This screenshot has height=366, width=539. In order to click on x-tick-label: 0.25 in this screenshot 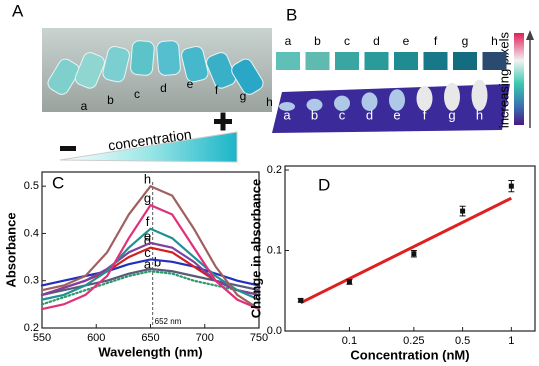, I will do `click(413, 341)`.